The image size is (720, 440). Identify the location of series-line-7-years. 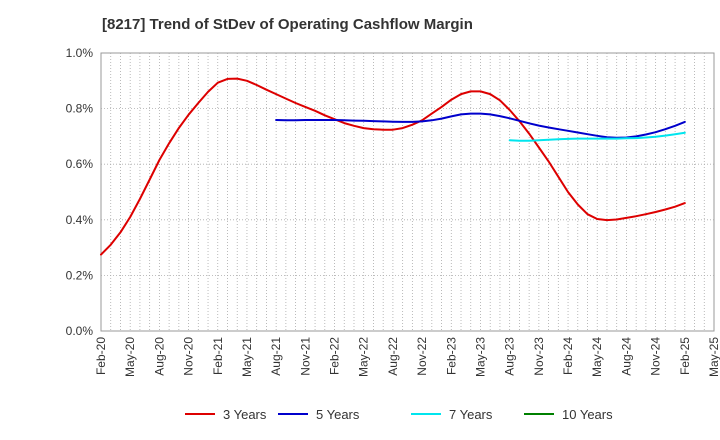
(597, 136).